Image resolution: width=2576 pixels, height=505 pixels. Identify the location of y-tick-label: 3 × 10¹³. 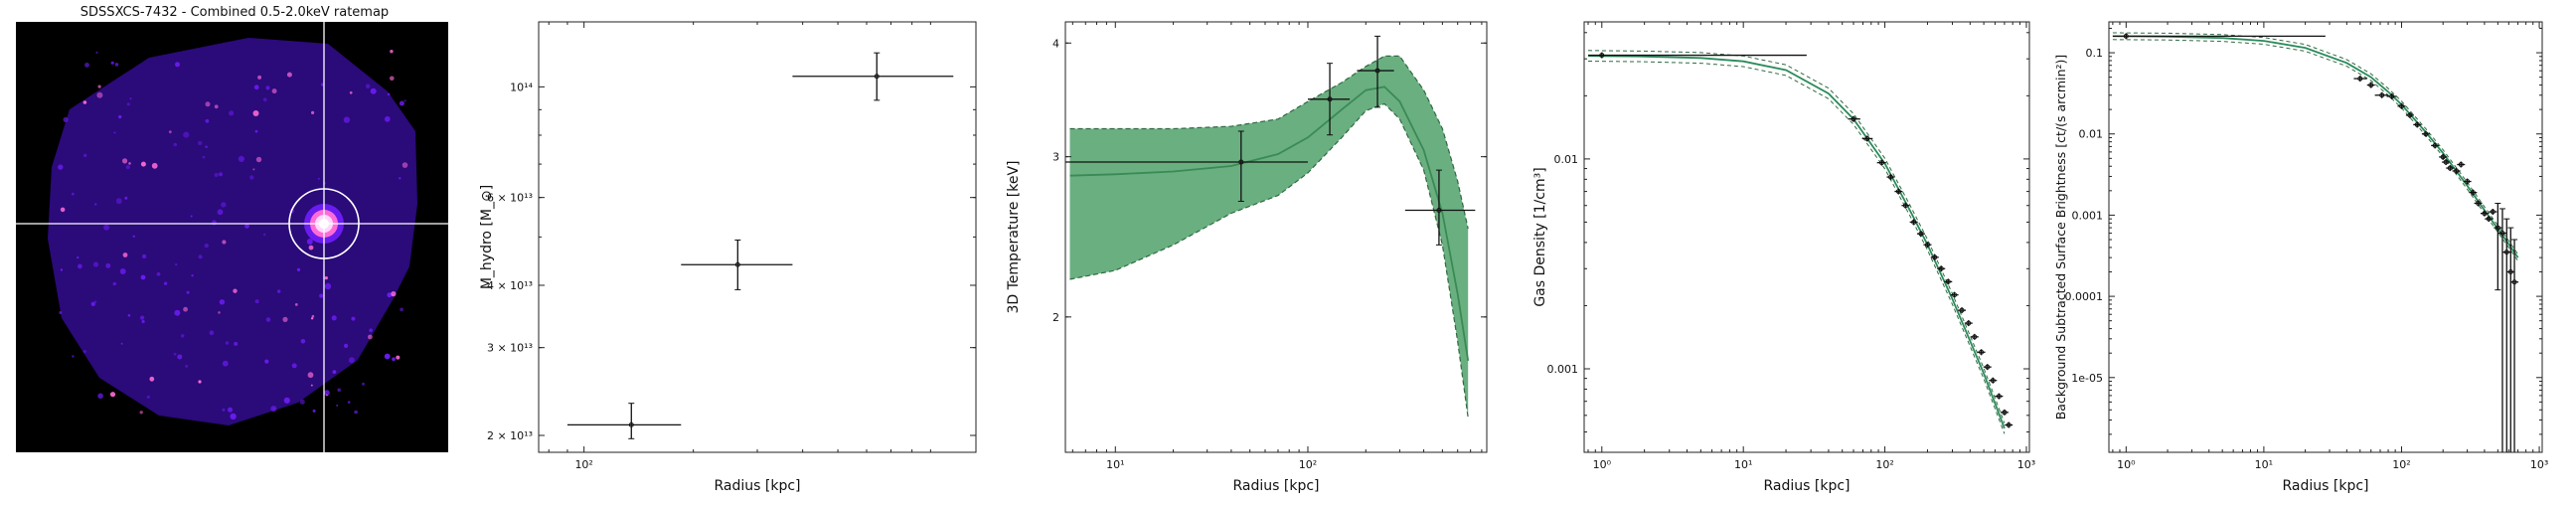
(510, 349).